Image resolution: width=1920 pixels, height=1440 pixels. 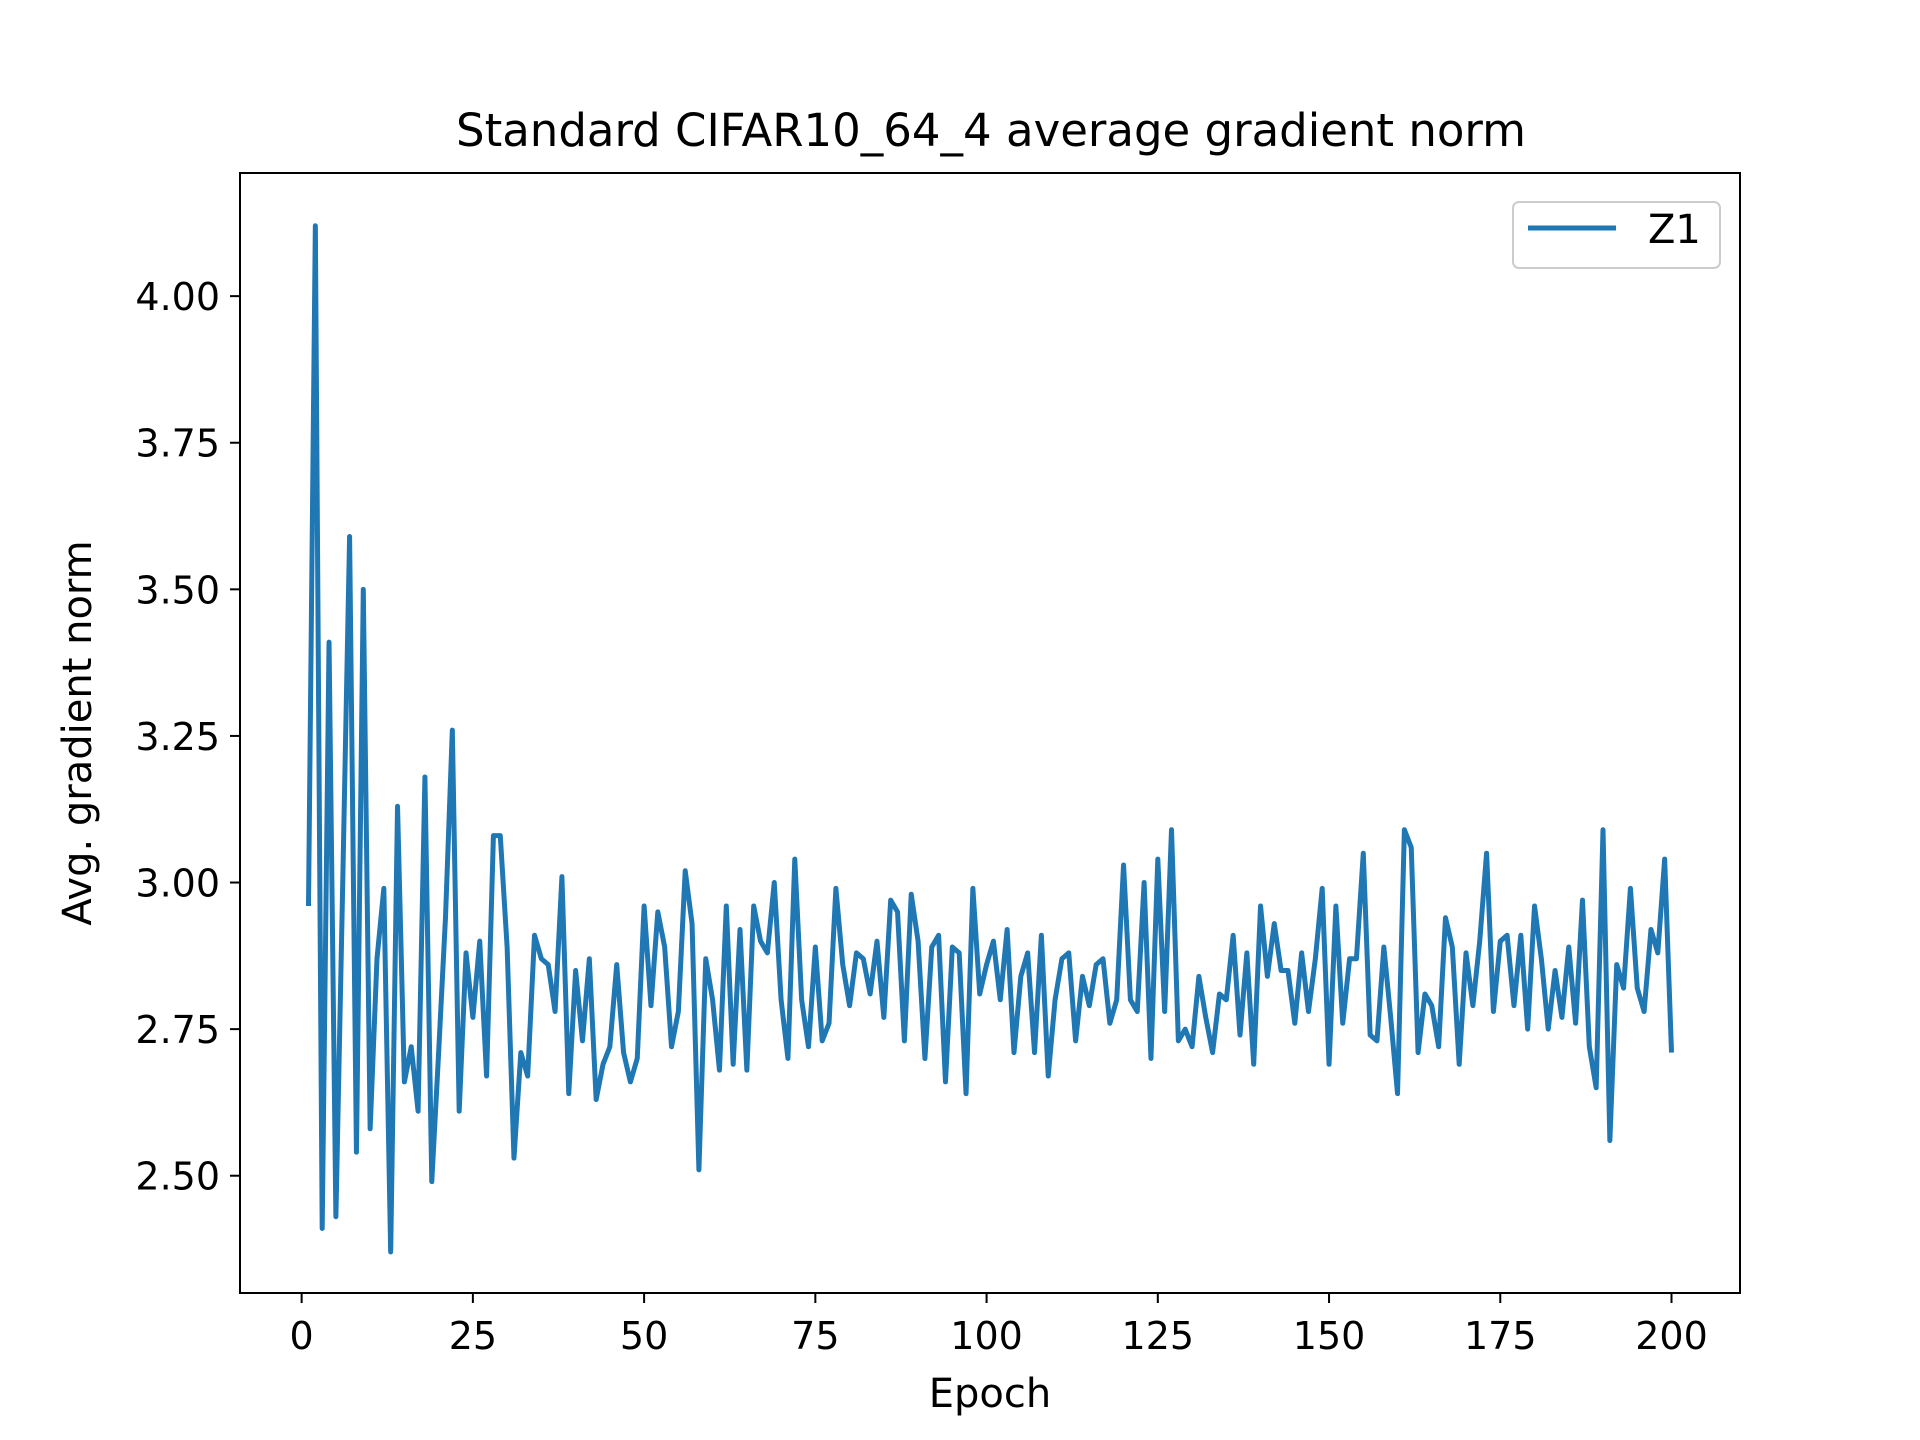 I want to click on legend-frame, so click(x=1616, y=235).